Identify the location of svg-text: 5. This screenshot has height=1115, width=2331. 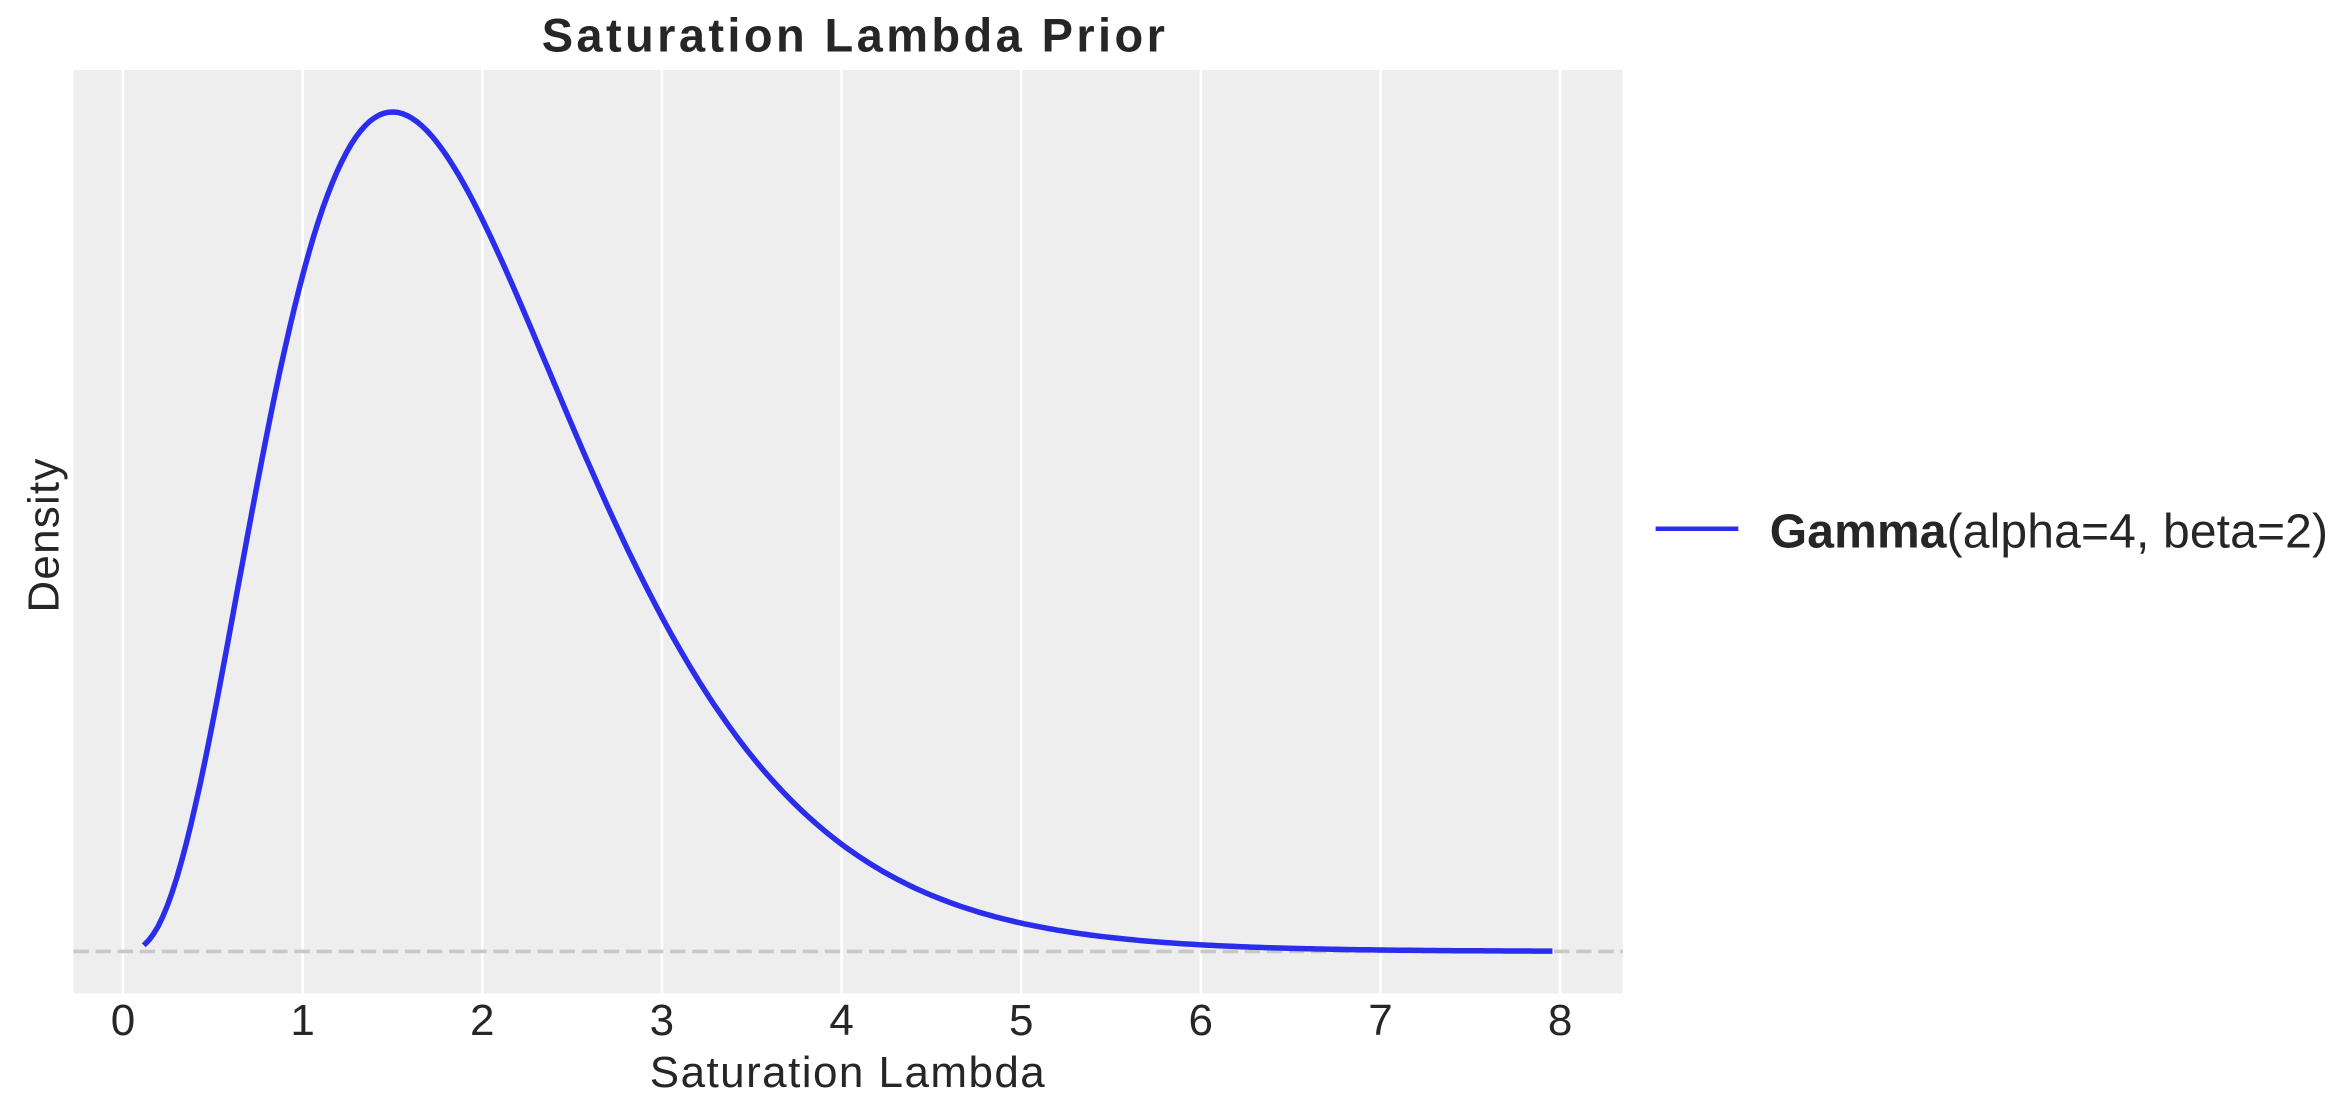
(1021, 1020).